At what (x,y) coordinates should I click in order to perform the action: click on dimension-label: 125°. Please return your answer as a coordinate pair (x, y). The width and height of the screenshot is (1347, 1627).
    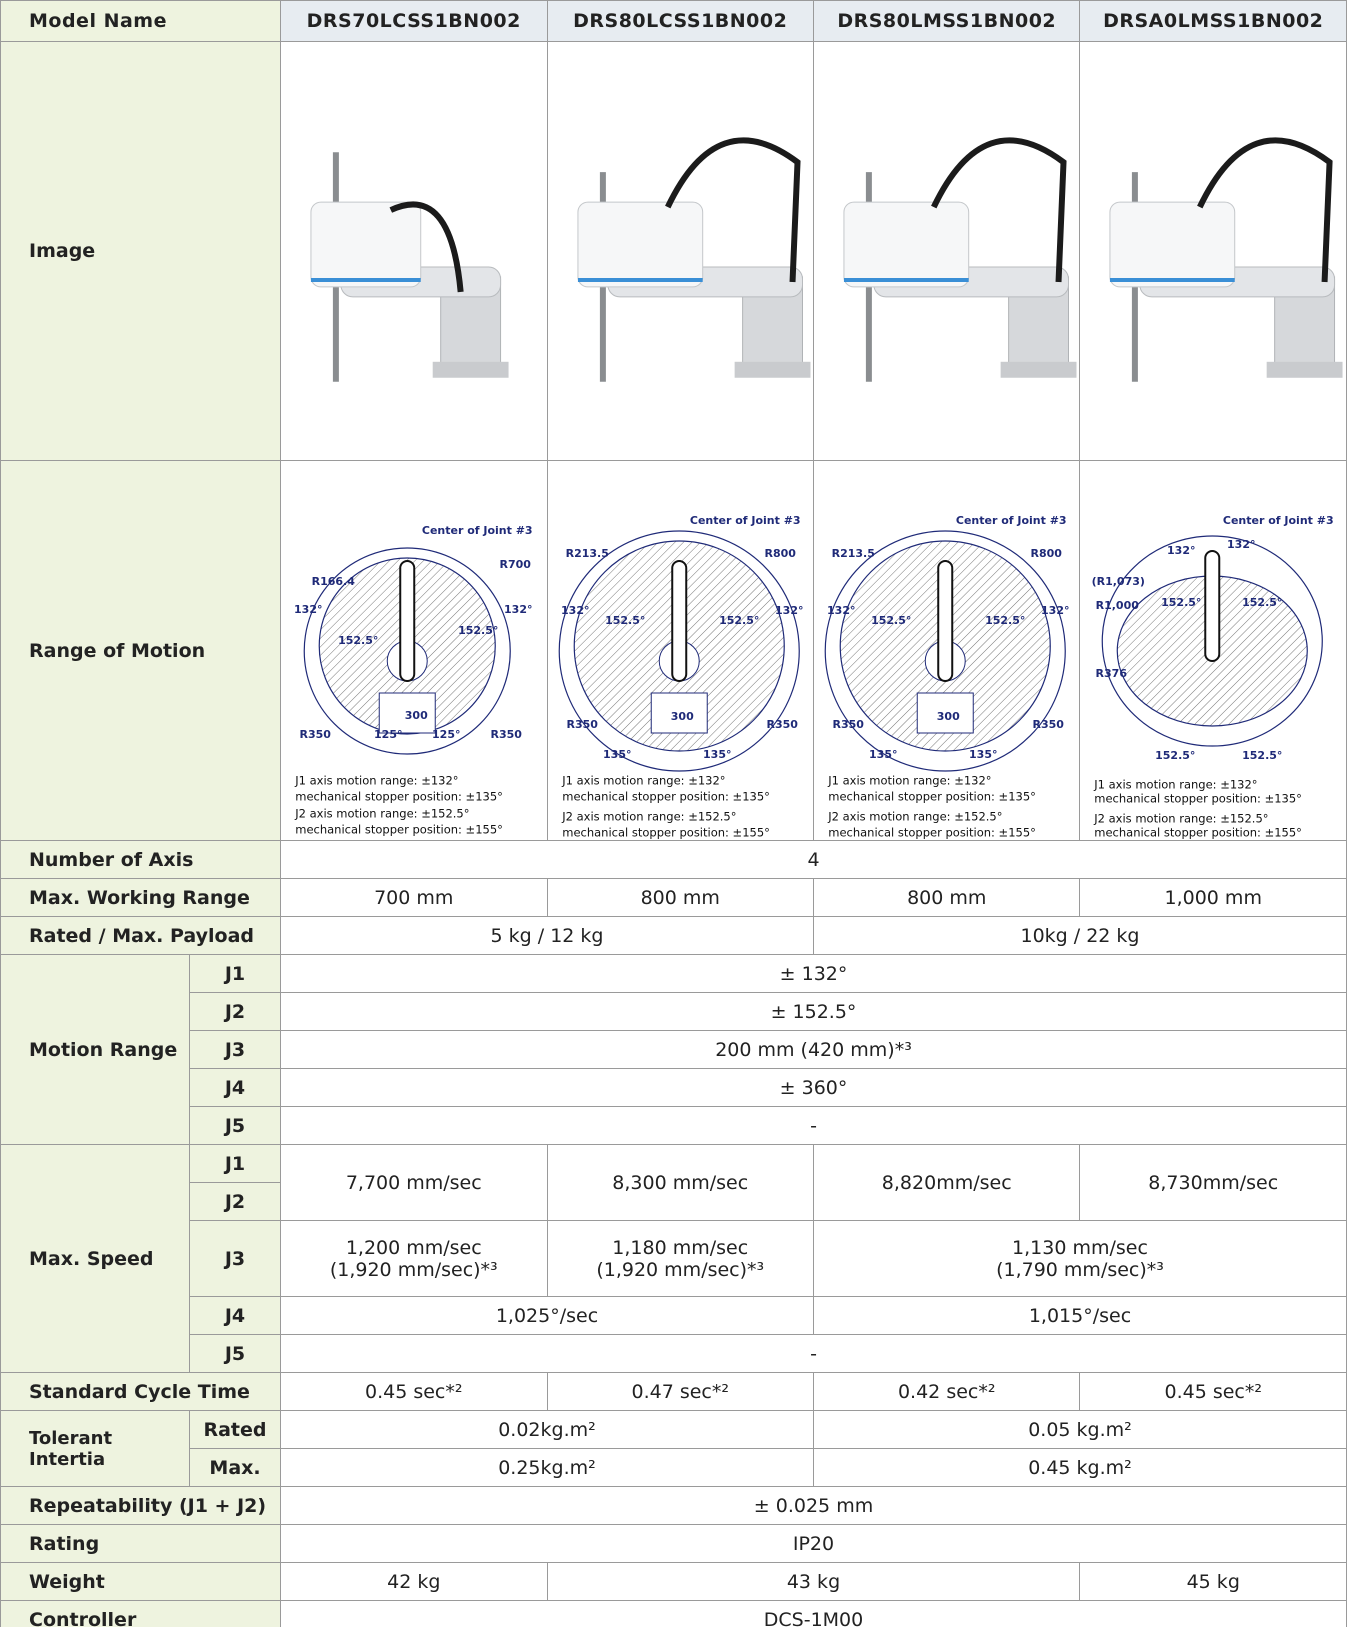
    Looking at the image, I should click on (388, 734).